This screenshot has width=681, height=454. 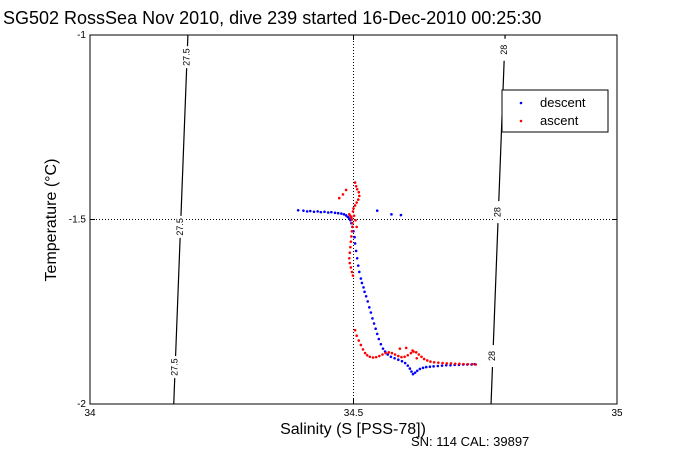 What do you see at coordinates (90, 413) in the screenshot?
I see `x-tick-label: 34` at bounding box center [90, 413].